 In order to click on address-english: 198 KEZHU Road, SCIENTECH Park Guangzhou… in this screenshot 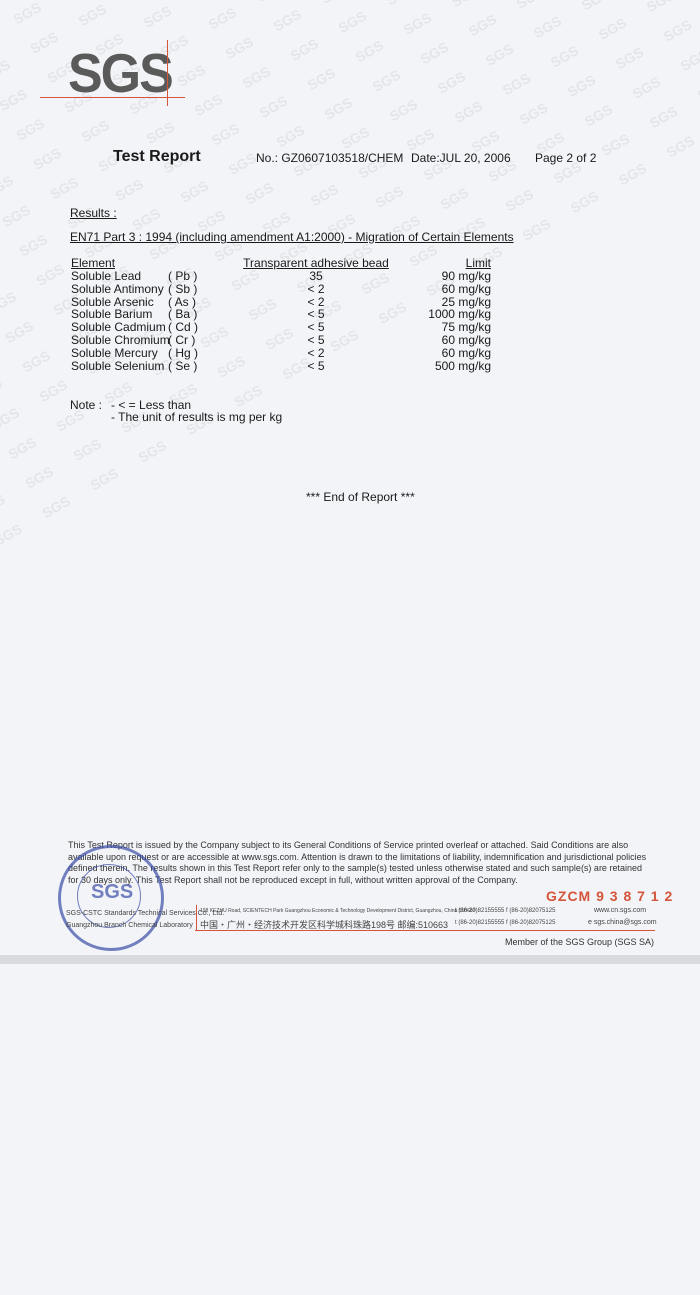, I will do `click(338, 911)`.